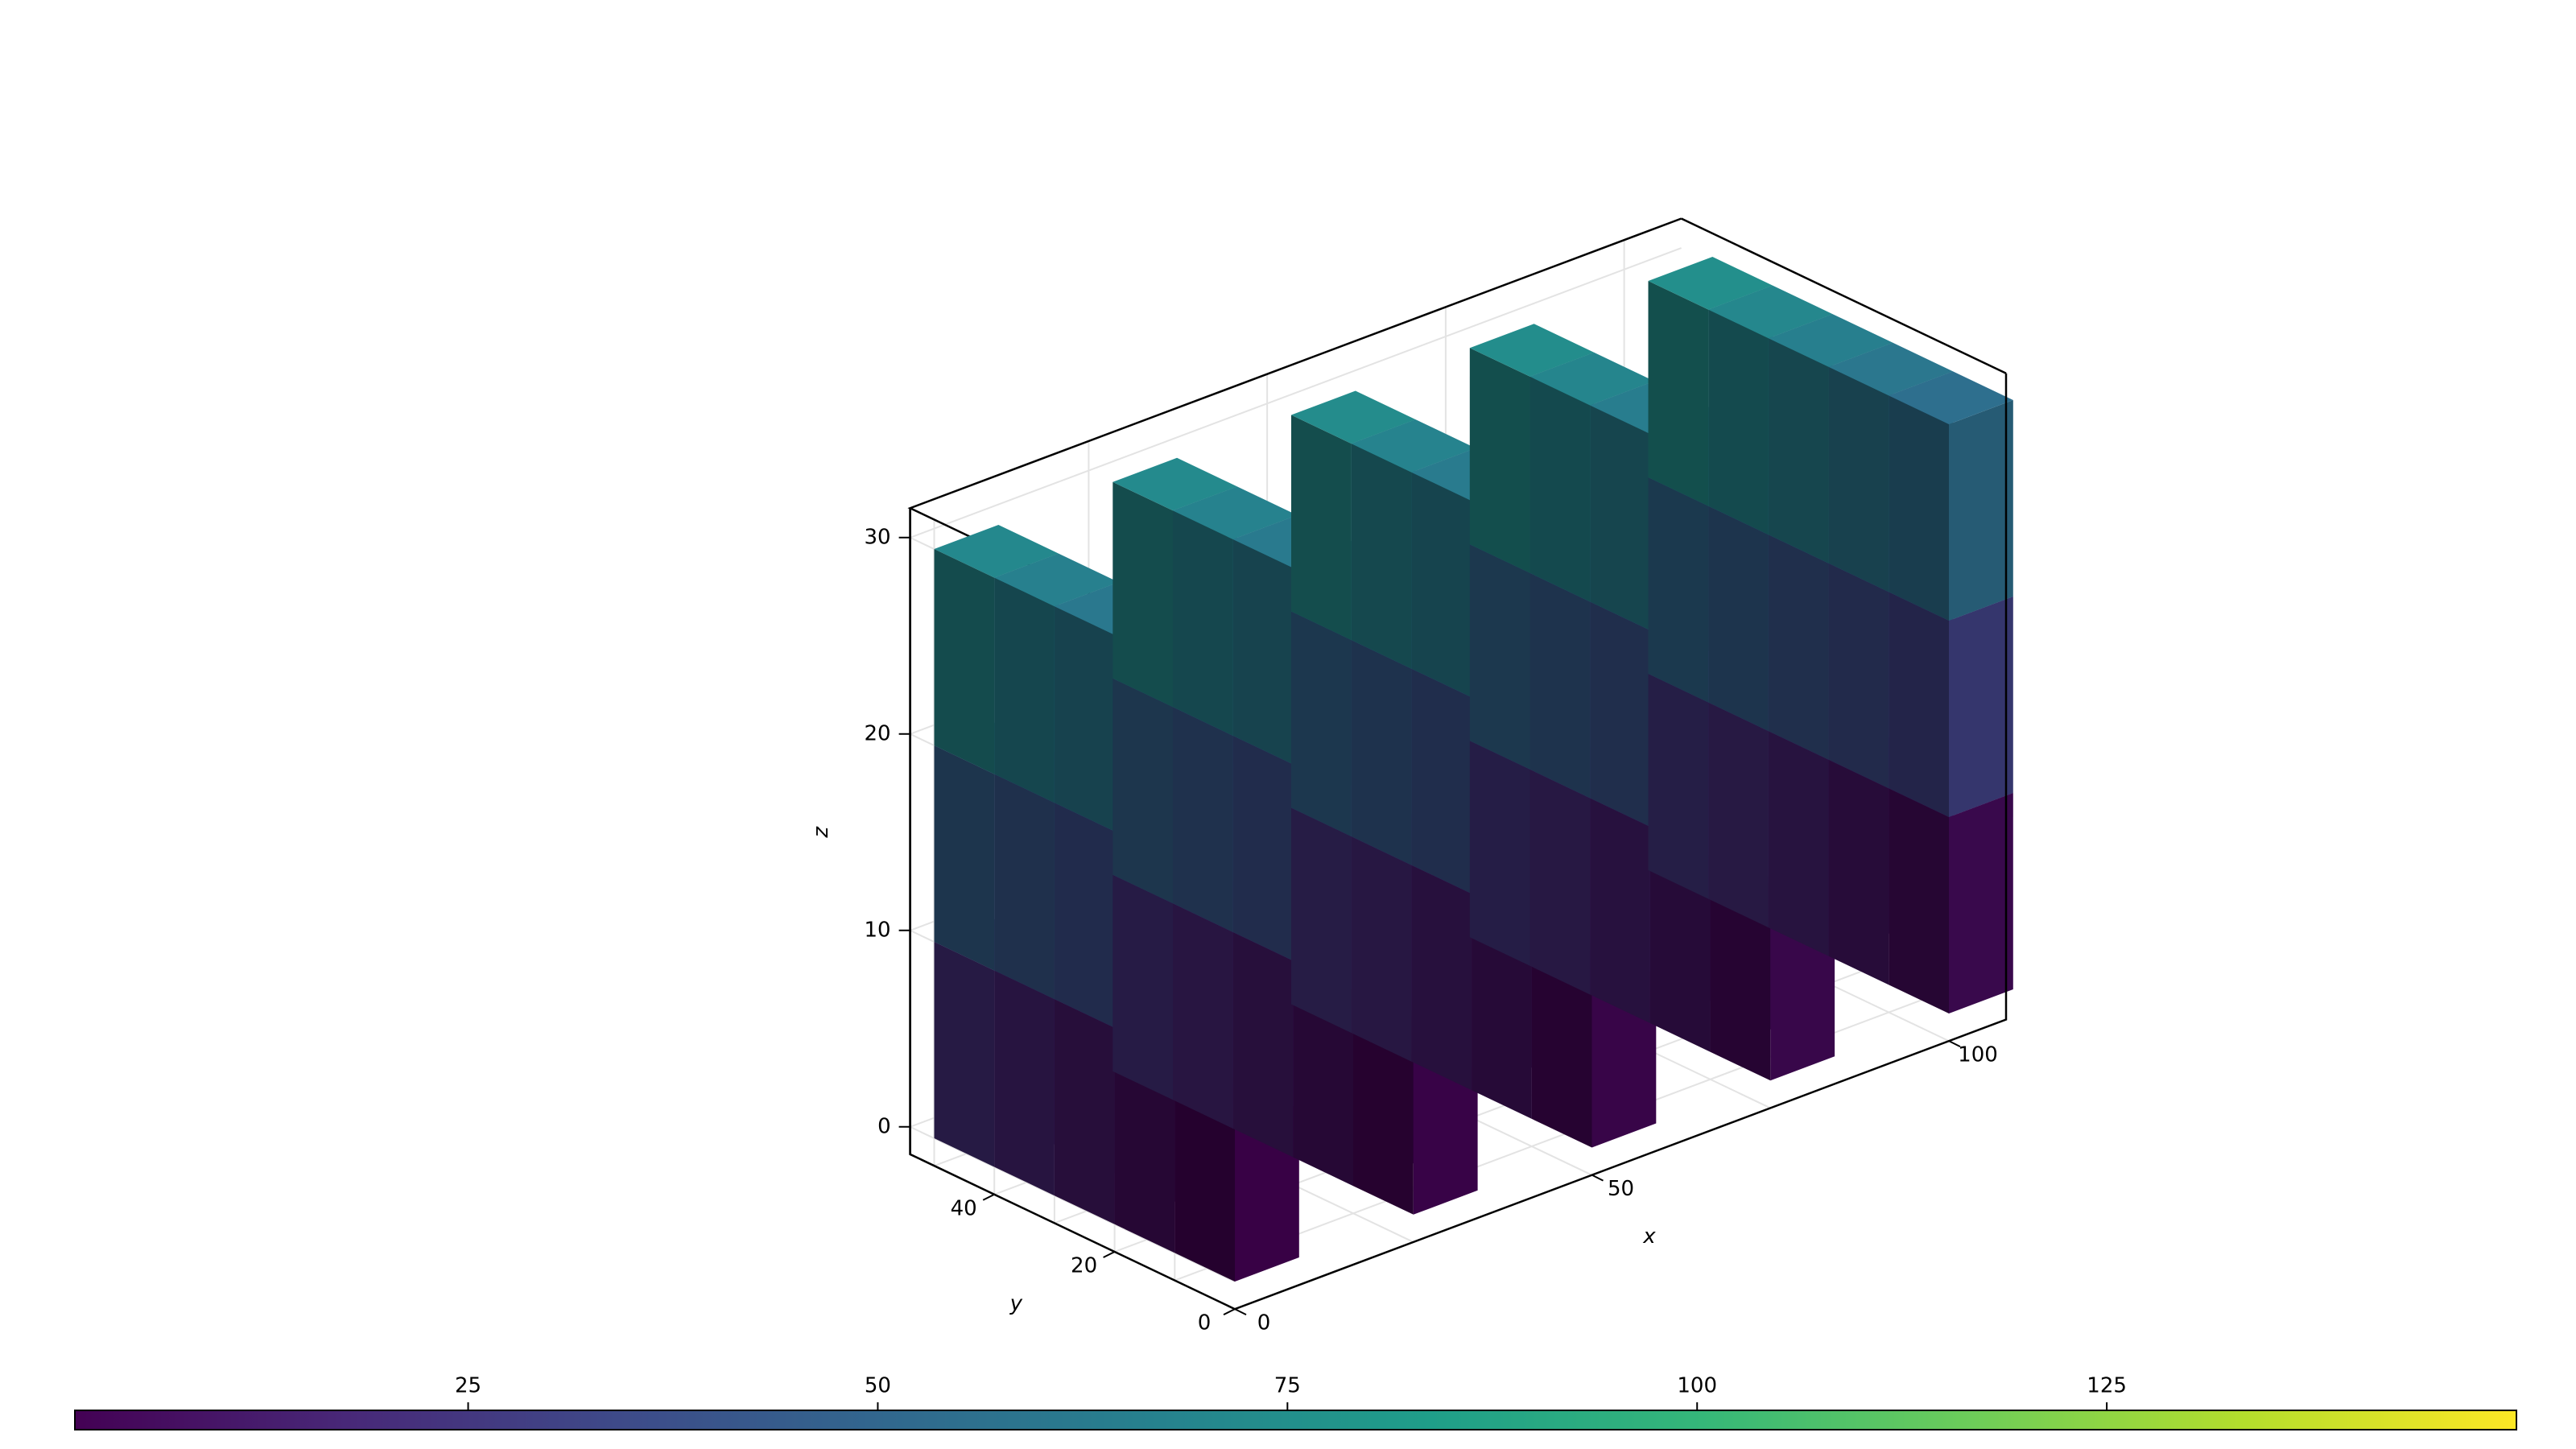  Describe the element at coordinates (878, 930) in the screenshot. I see `z-tick-label: 10` at that location.